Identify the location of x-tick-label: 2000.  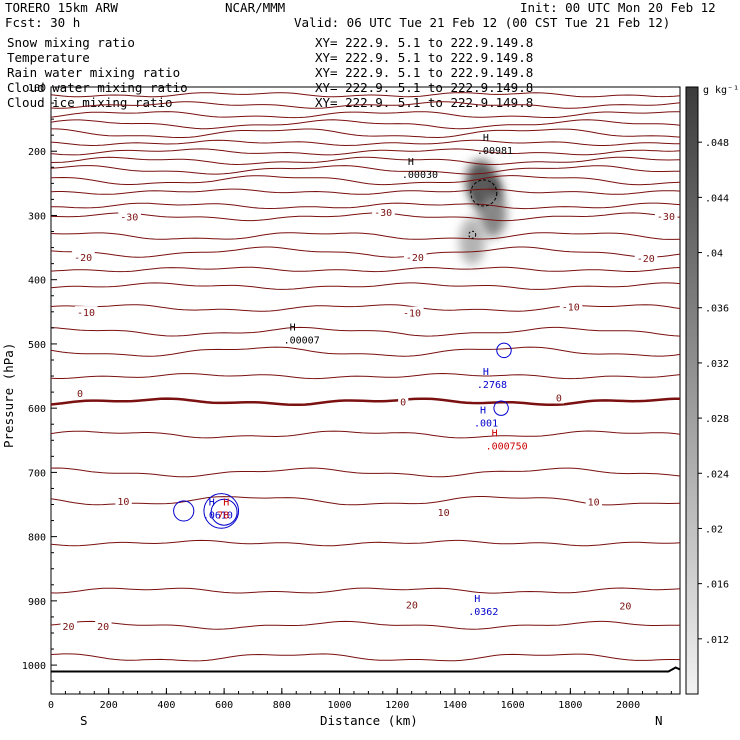
(628, 705).